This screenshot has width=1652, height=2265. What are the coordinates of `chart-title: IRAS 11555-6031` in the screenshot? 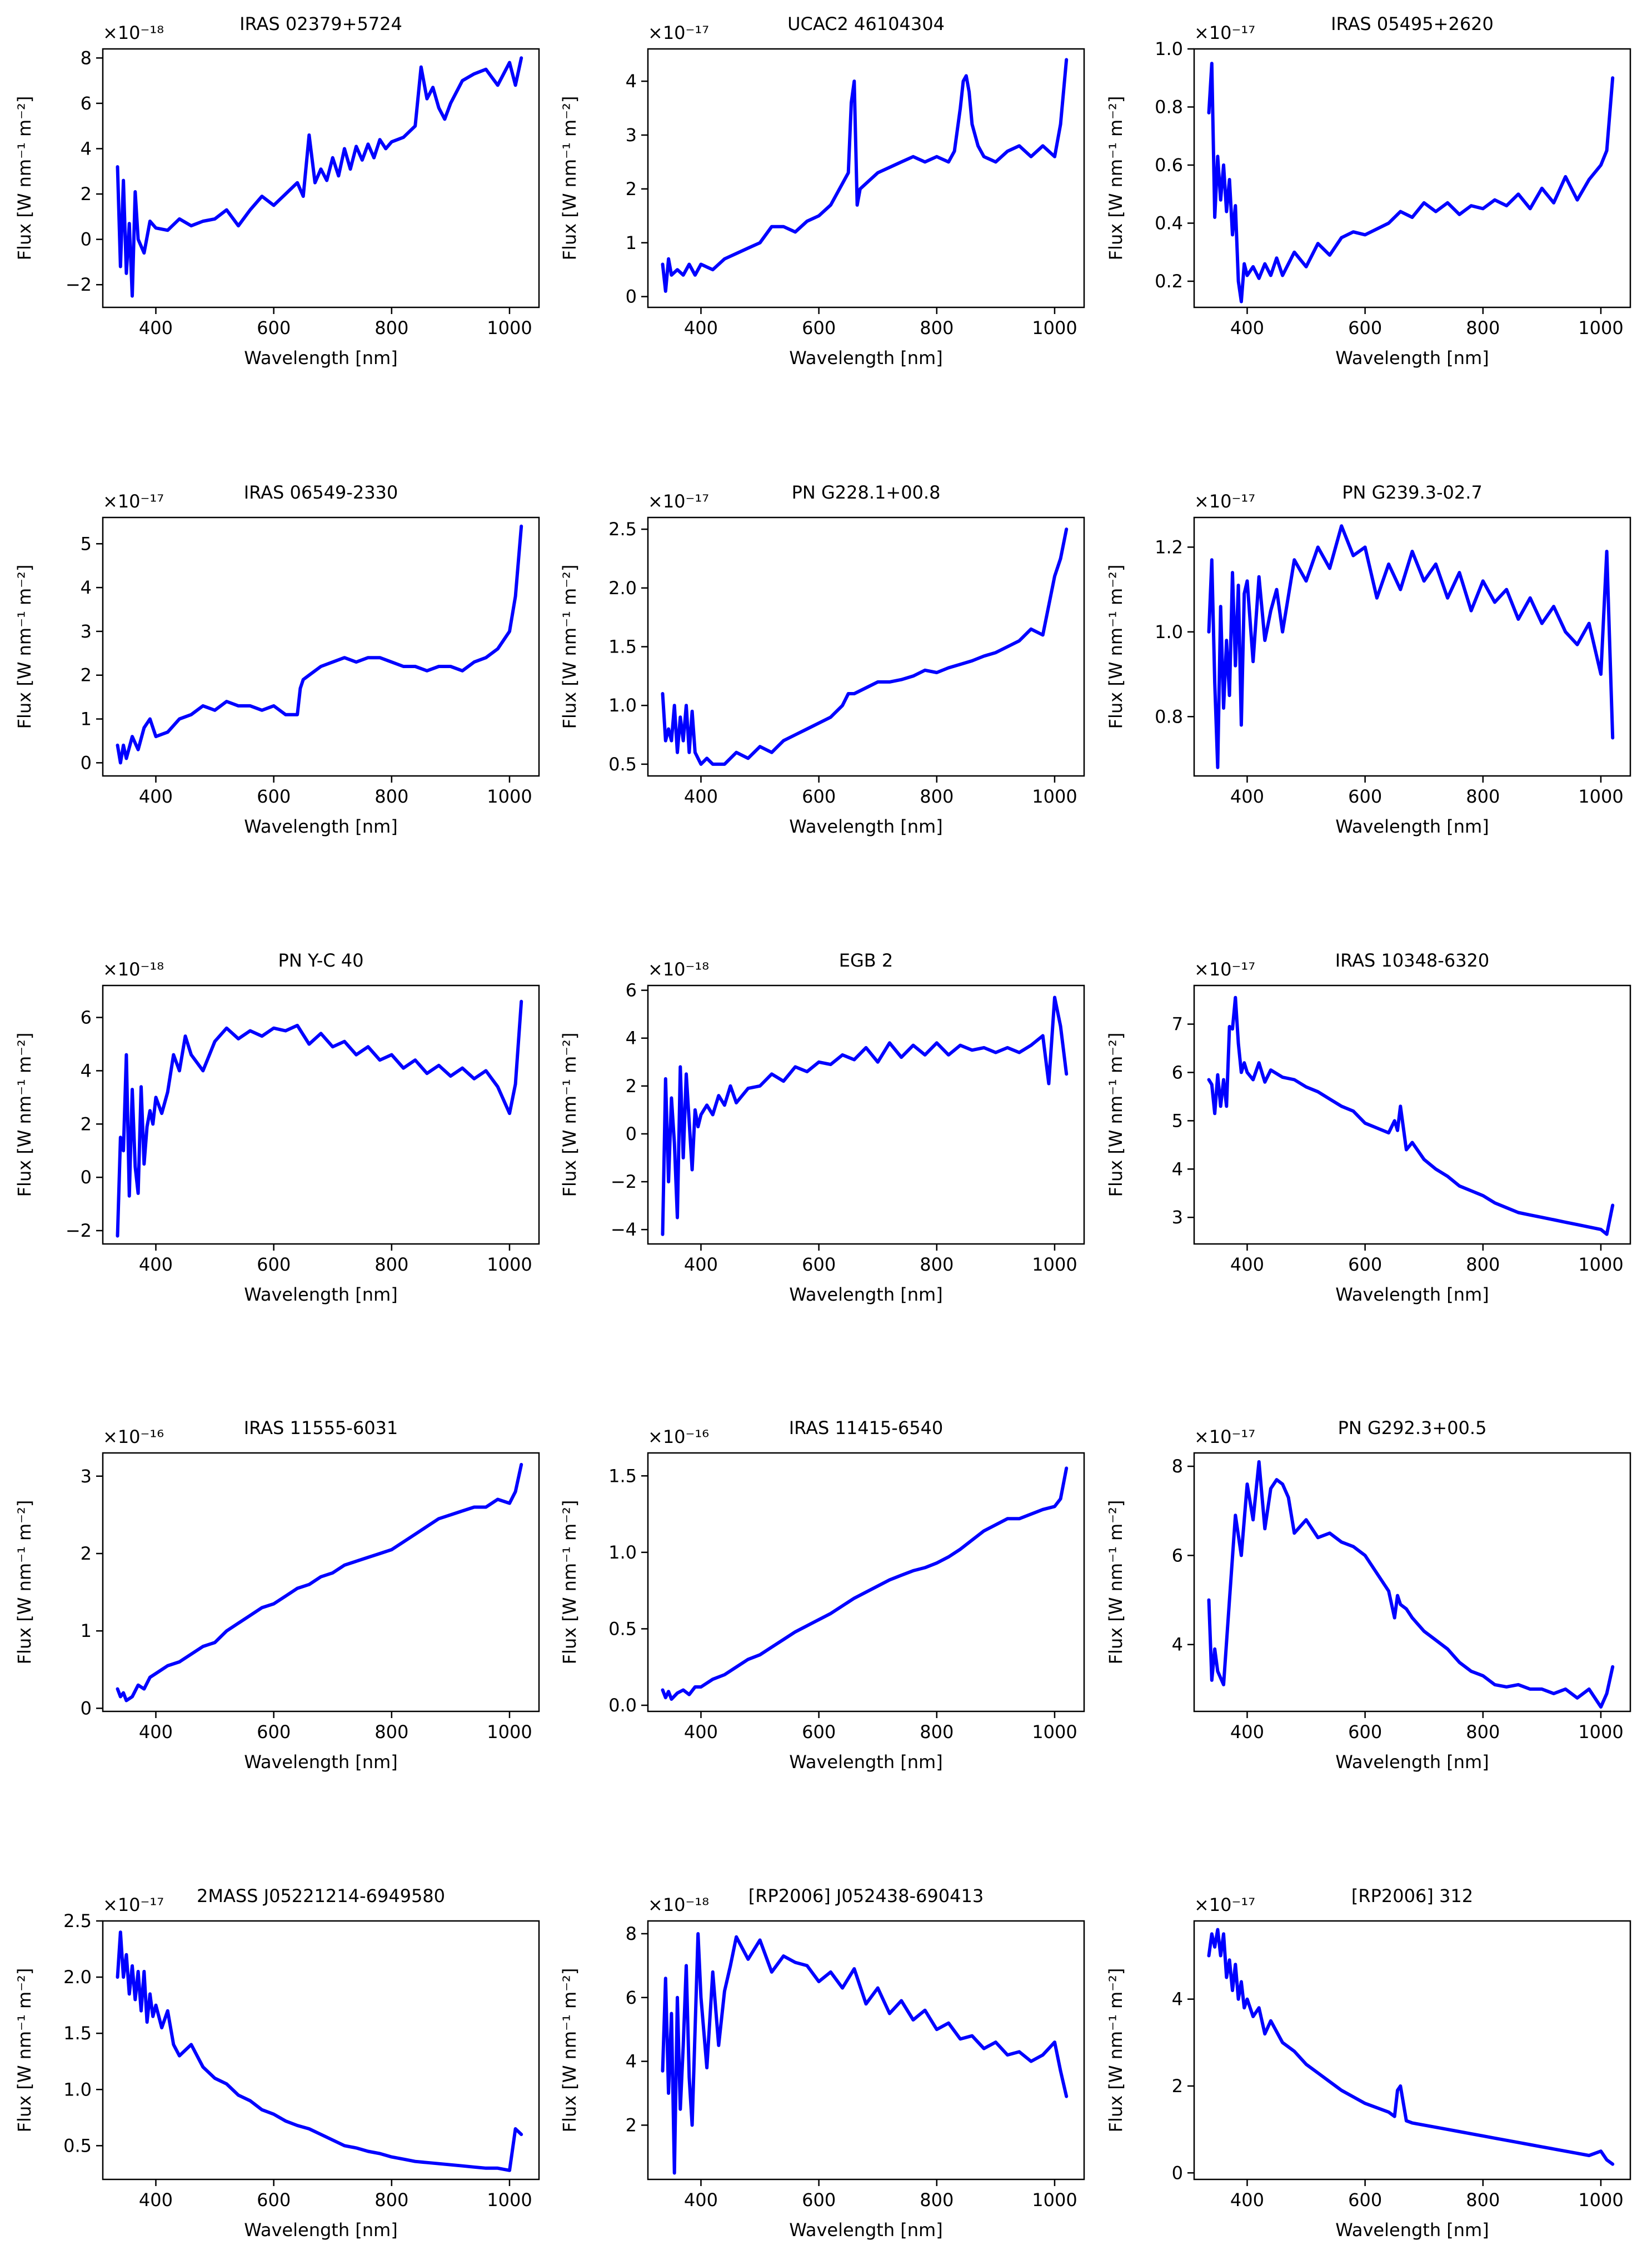 It's located at (321, 1428).